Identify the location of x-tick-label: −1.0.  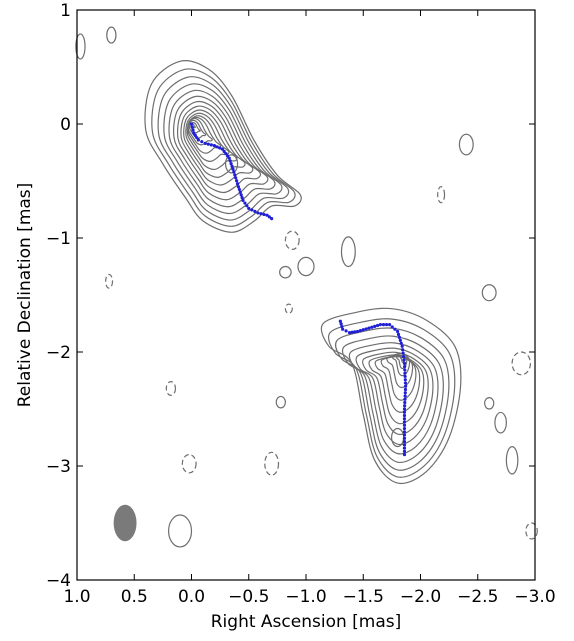
(305, 597).